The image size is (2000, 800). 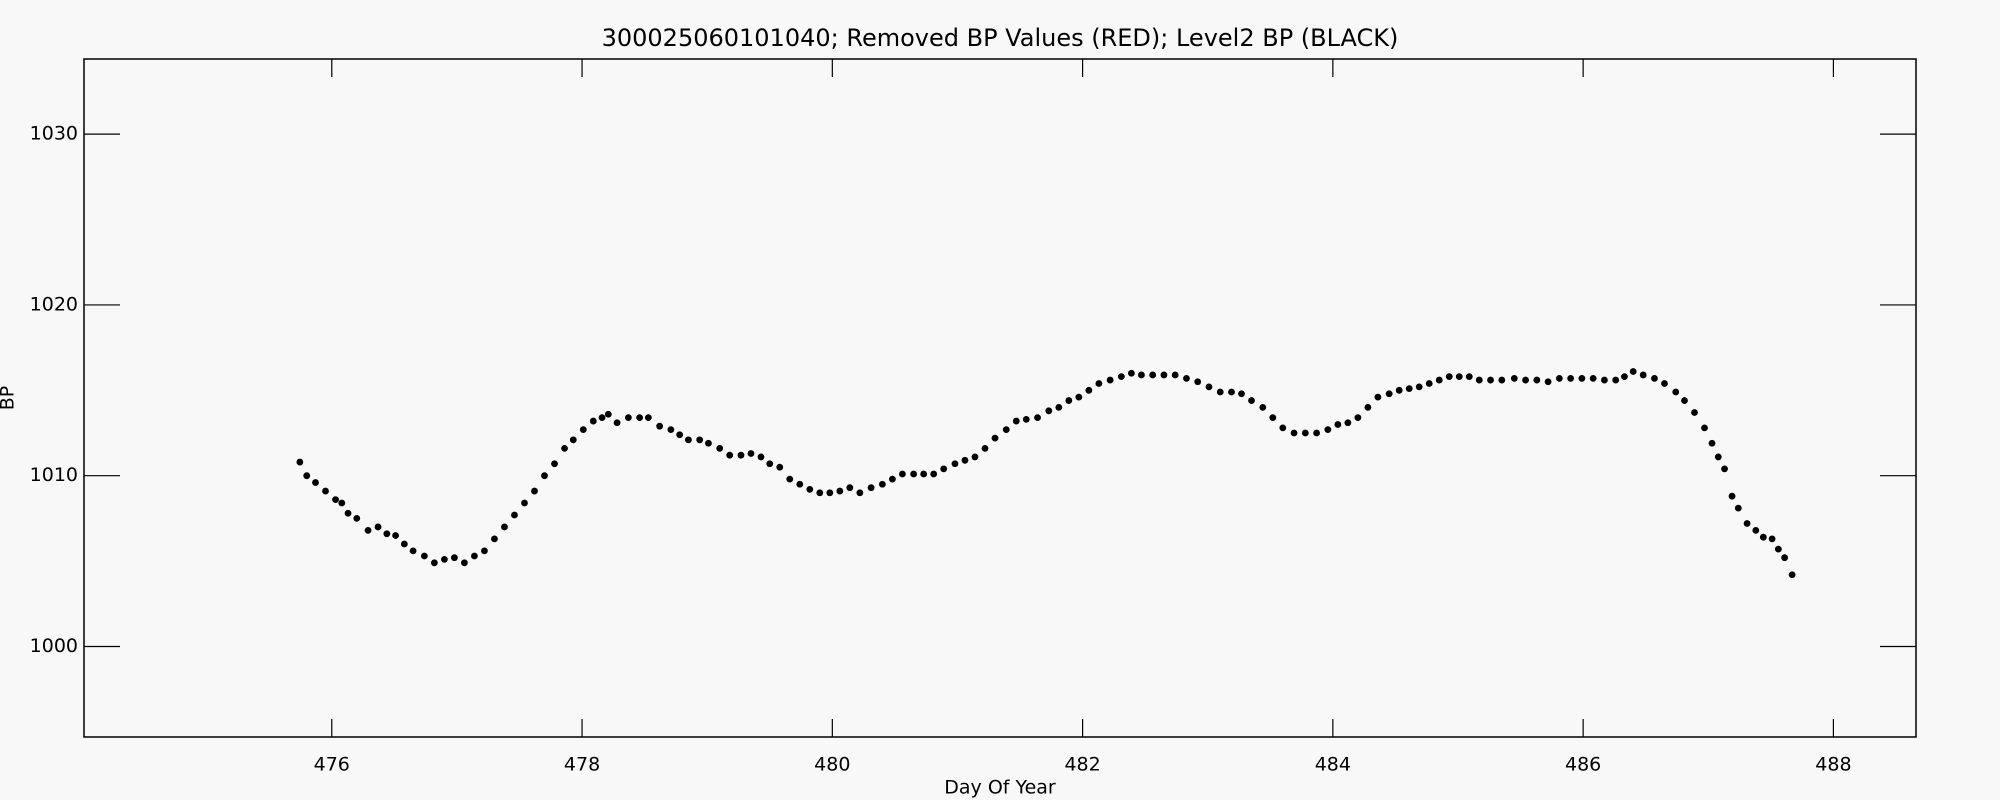 What do you see at coordinates (54, 475) in the screenshot?
I see `y-tick-label: 1010` at bounding box center [54, 475].